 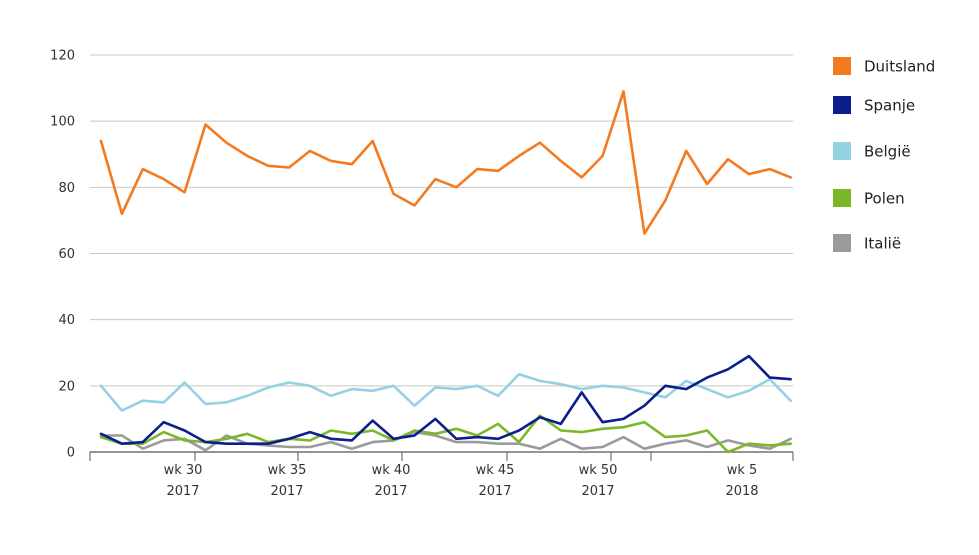 What do you see at coordinates (899, 67) in the screenshot?
I see `legend-label: Duitsland` at bounding box center [899, 67].